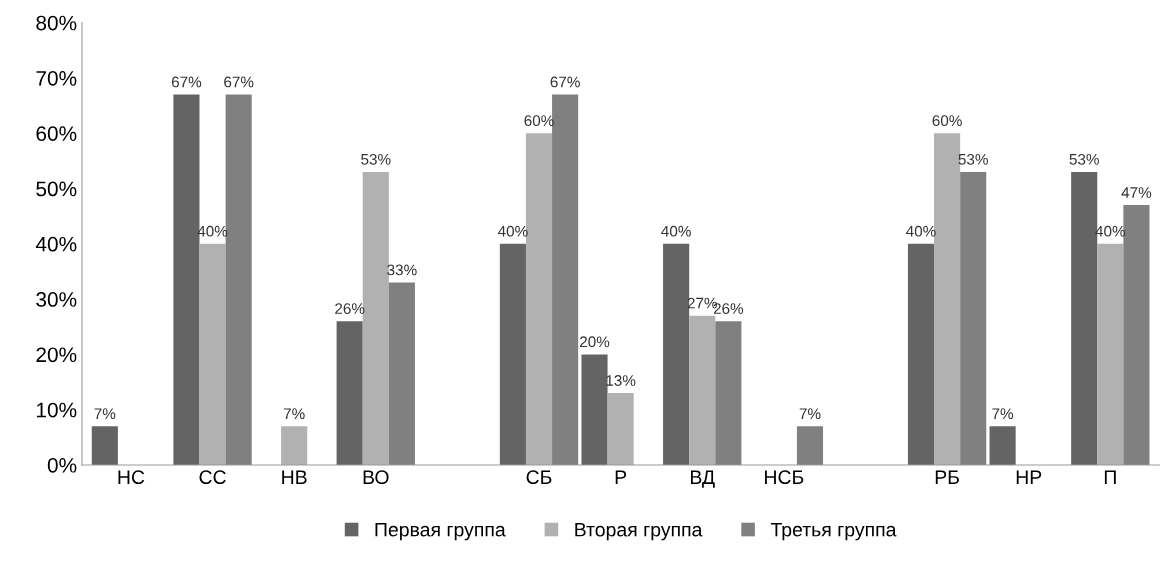 The image size is (1171, 567). I want to click on y-tick-label: 50%, so click(56, 189).